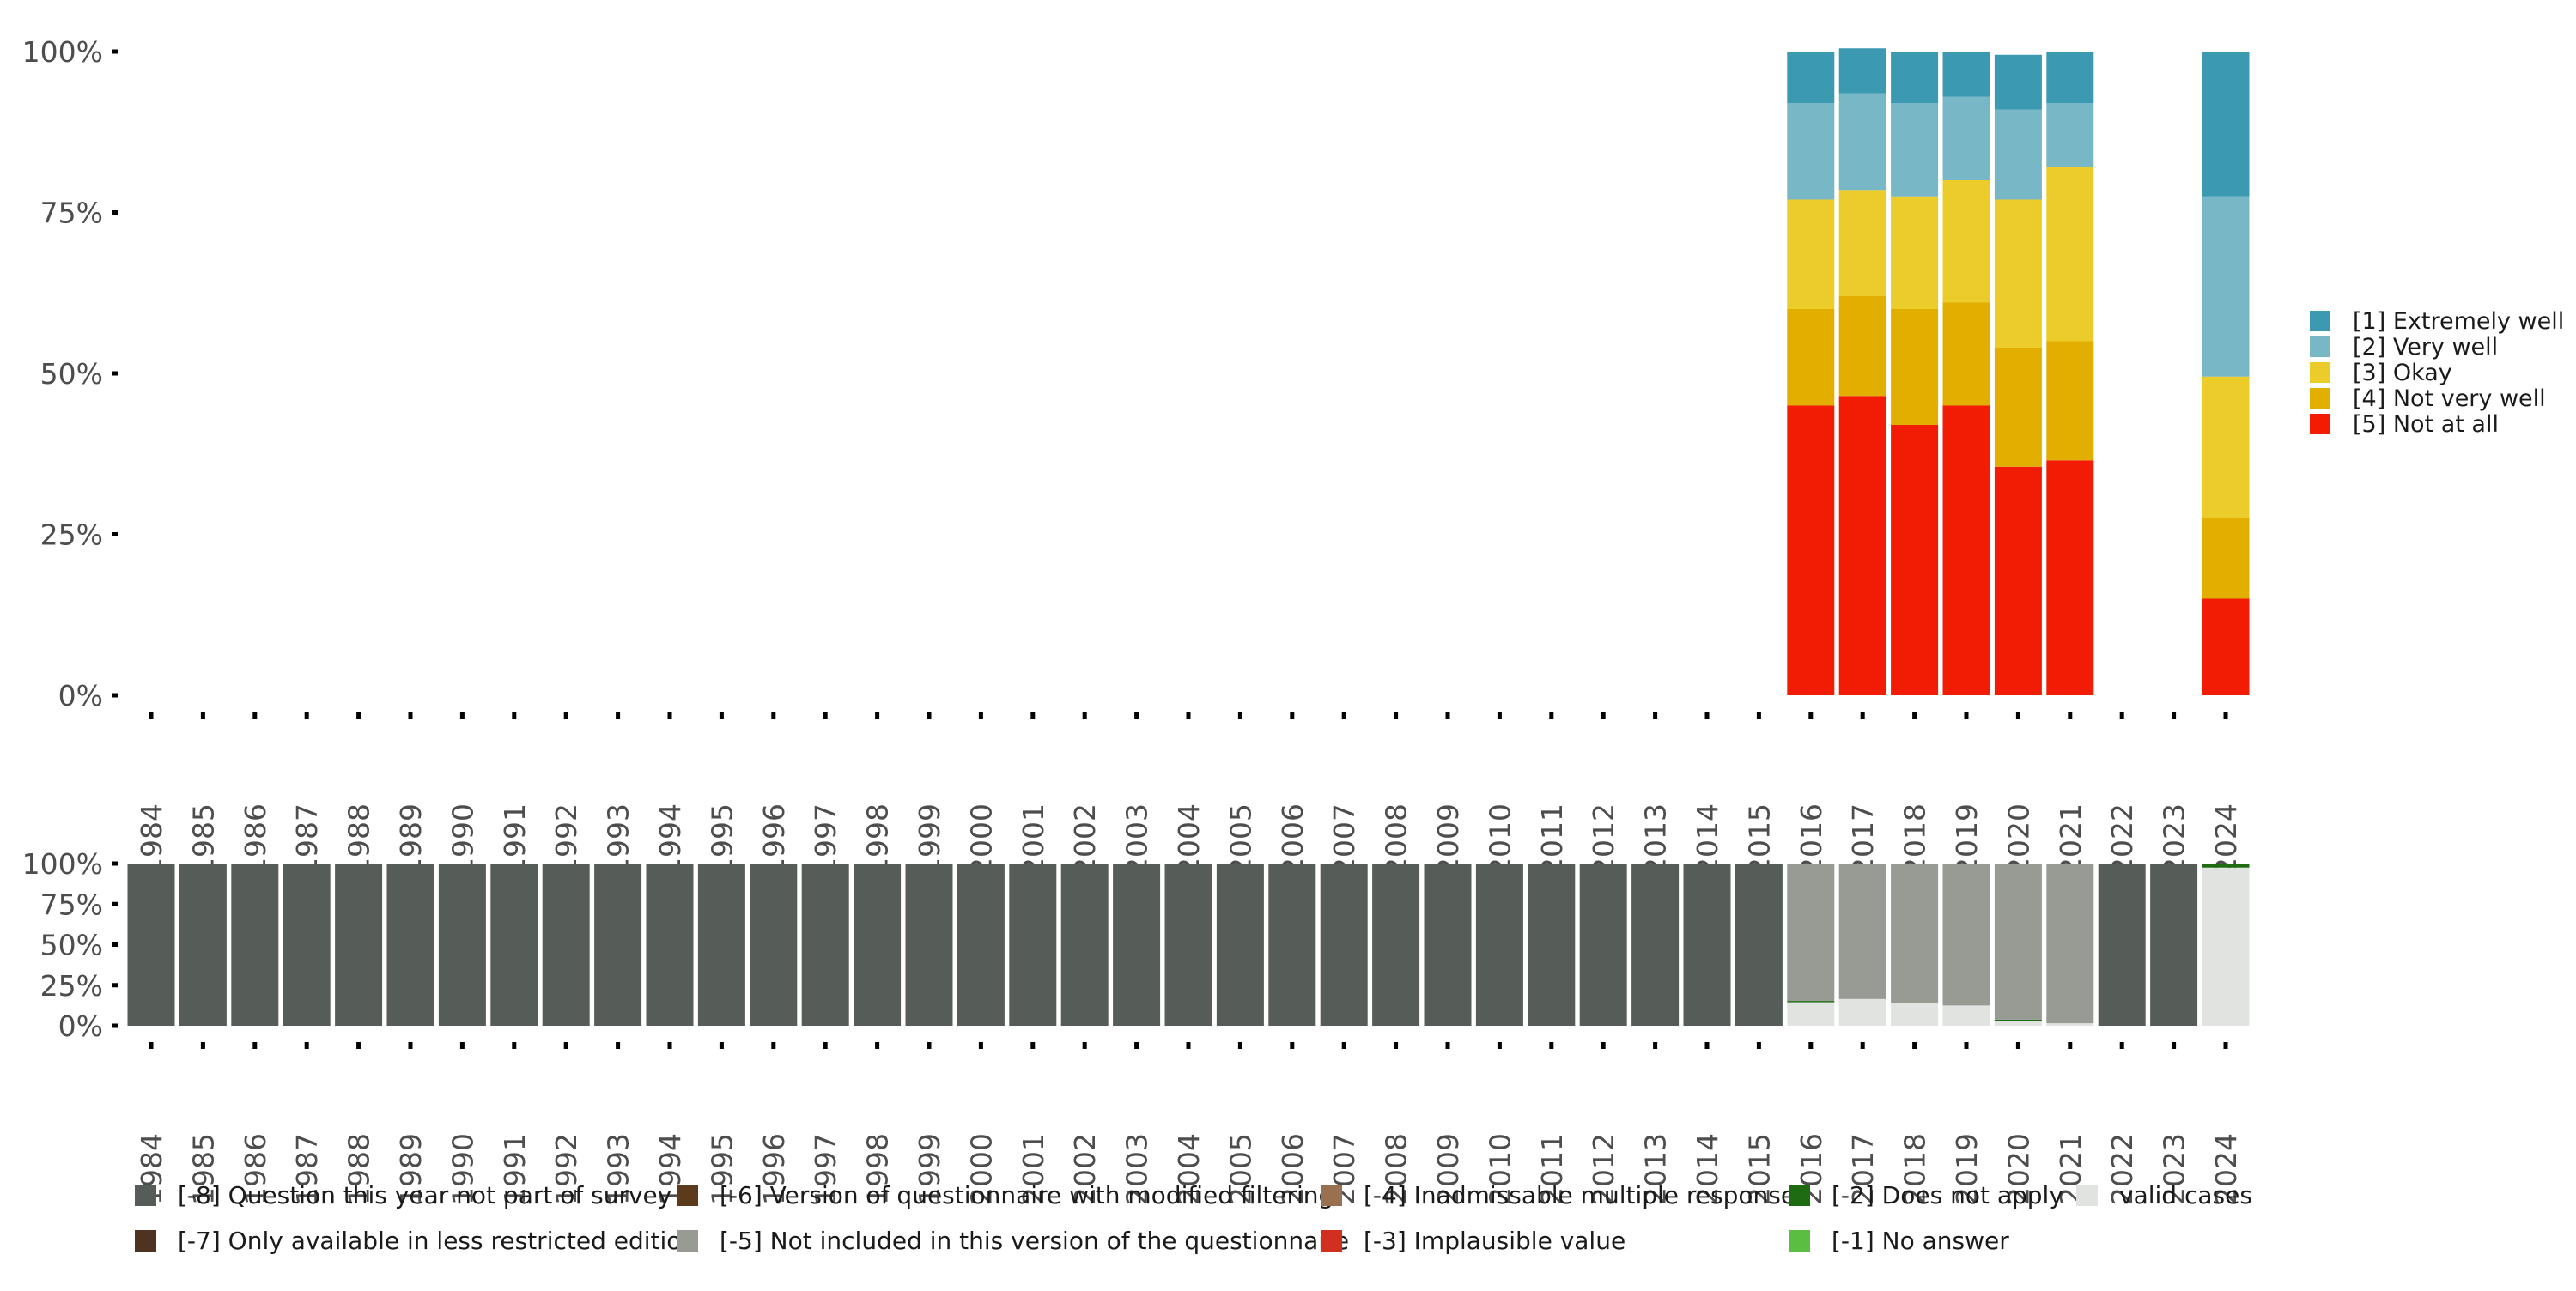  I want to click on x-tick-label: 2017, so click(1863, 840).